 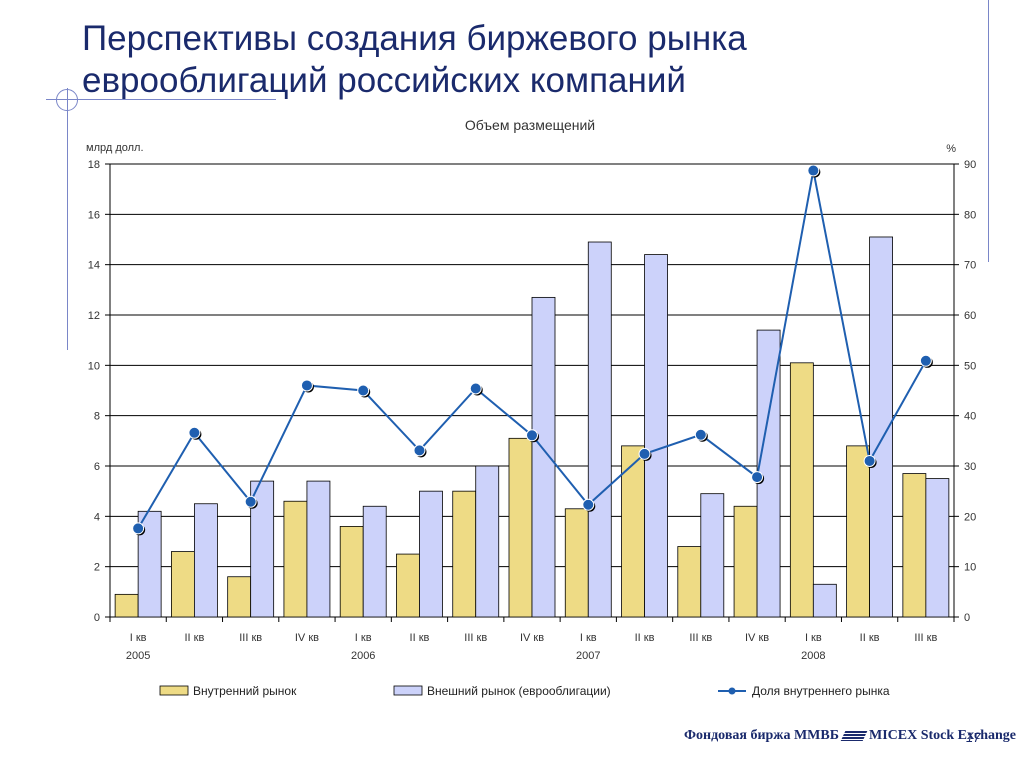 I want to click on year-label: 2006, so click(x=363, y=656).